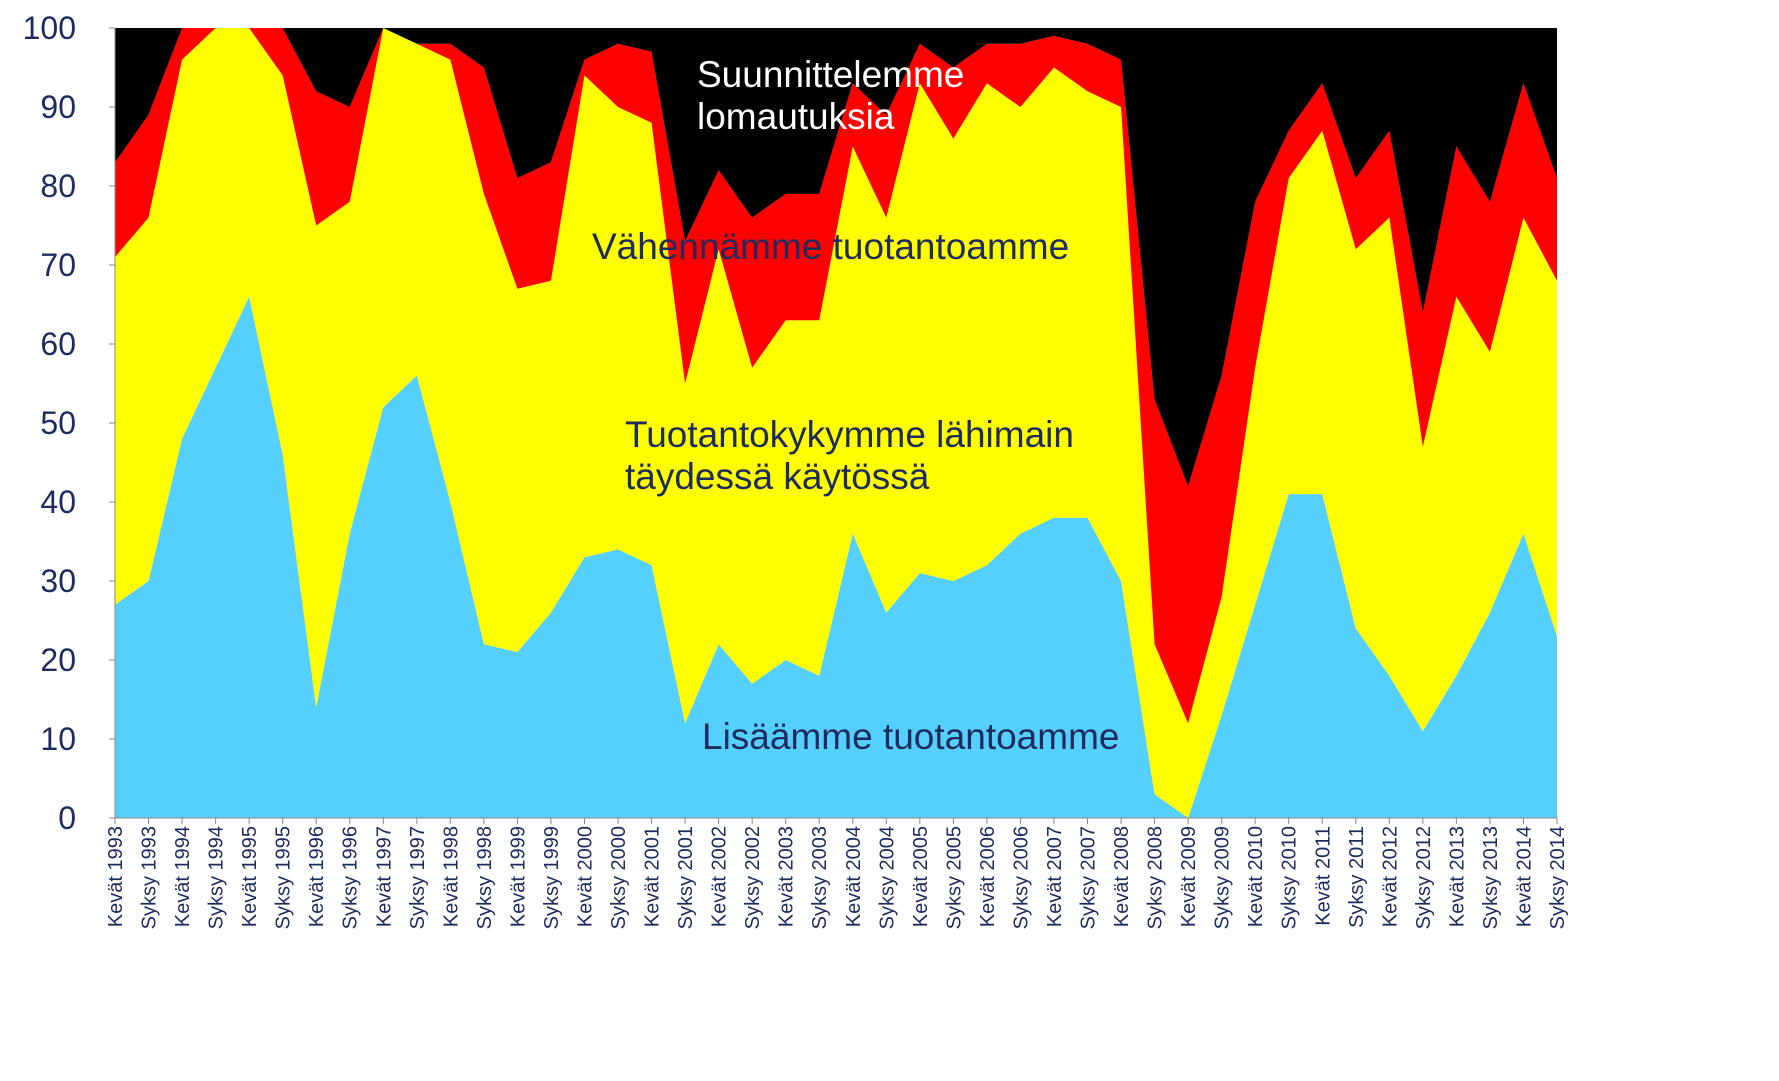 This screenshot has height=1081, width=1779. What do you see at coordinates (1457, 876) in the screenshot?
I see `x-tick-label: Kevät 2013` at bounding box center [1457, 876].